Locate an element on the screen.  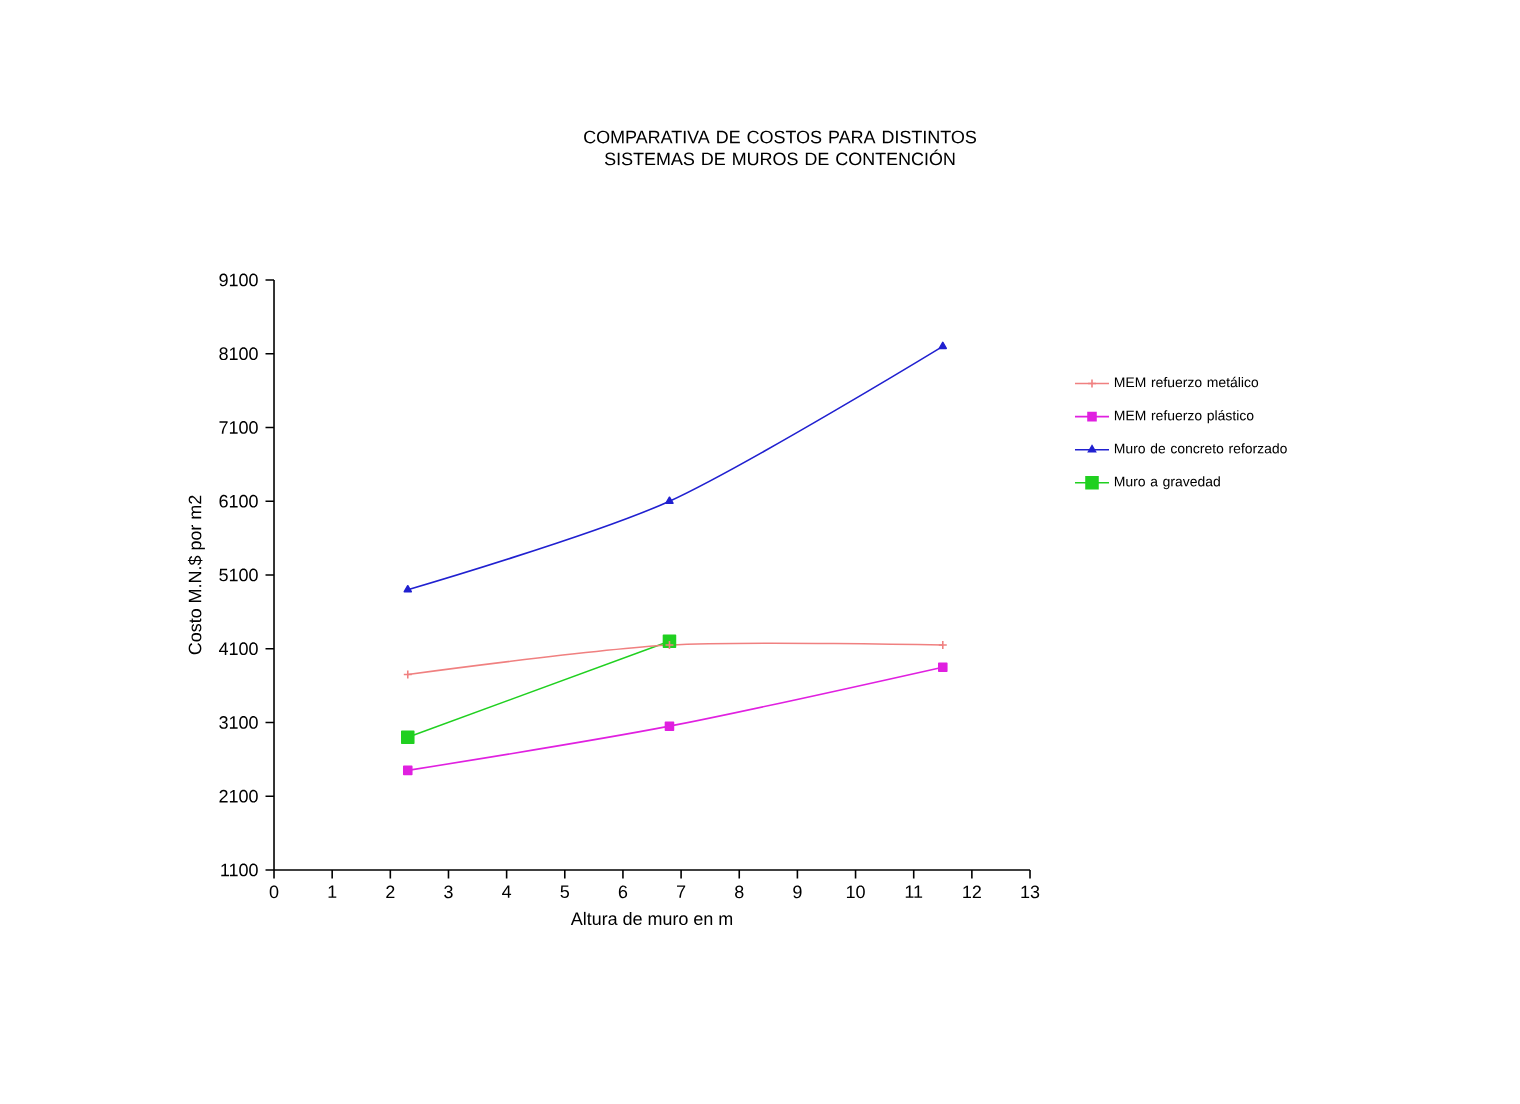
y-tick-label: 8100 is located at coordinates (238, 354).